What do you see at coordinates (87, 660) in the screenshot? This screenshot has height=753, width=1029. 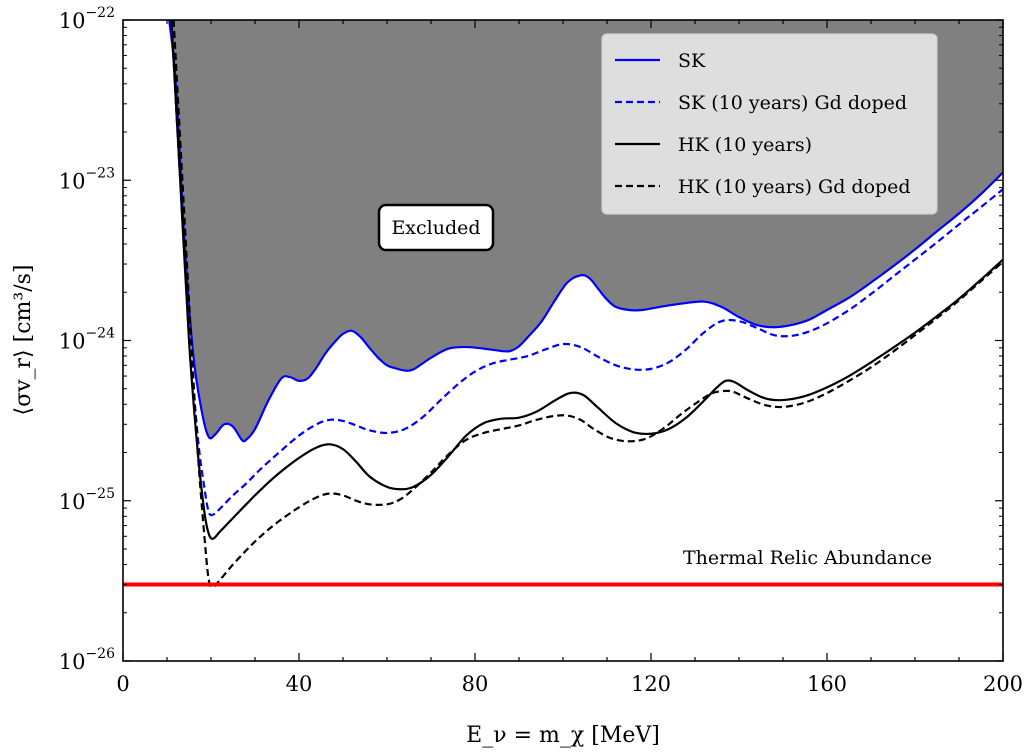 I see `y-tick-label: 10−26` at bounding box center [87, 660].